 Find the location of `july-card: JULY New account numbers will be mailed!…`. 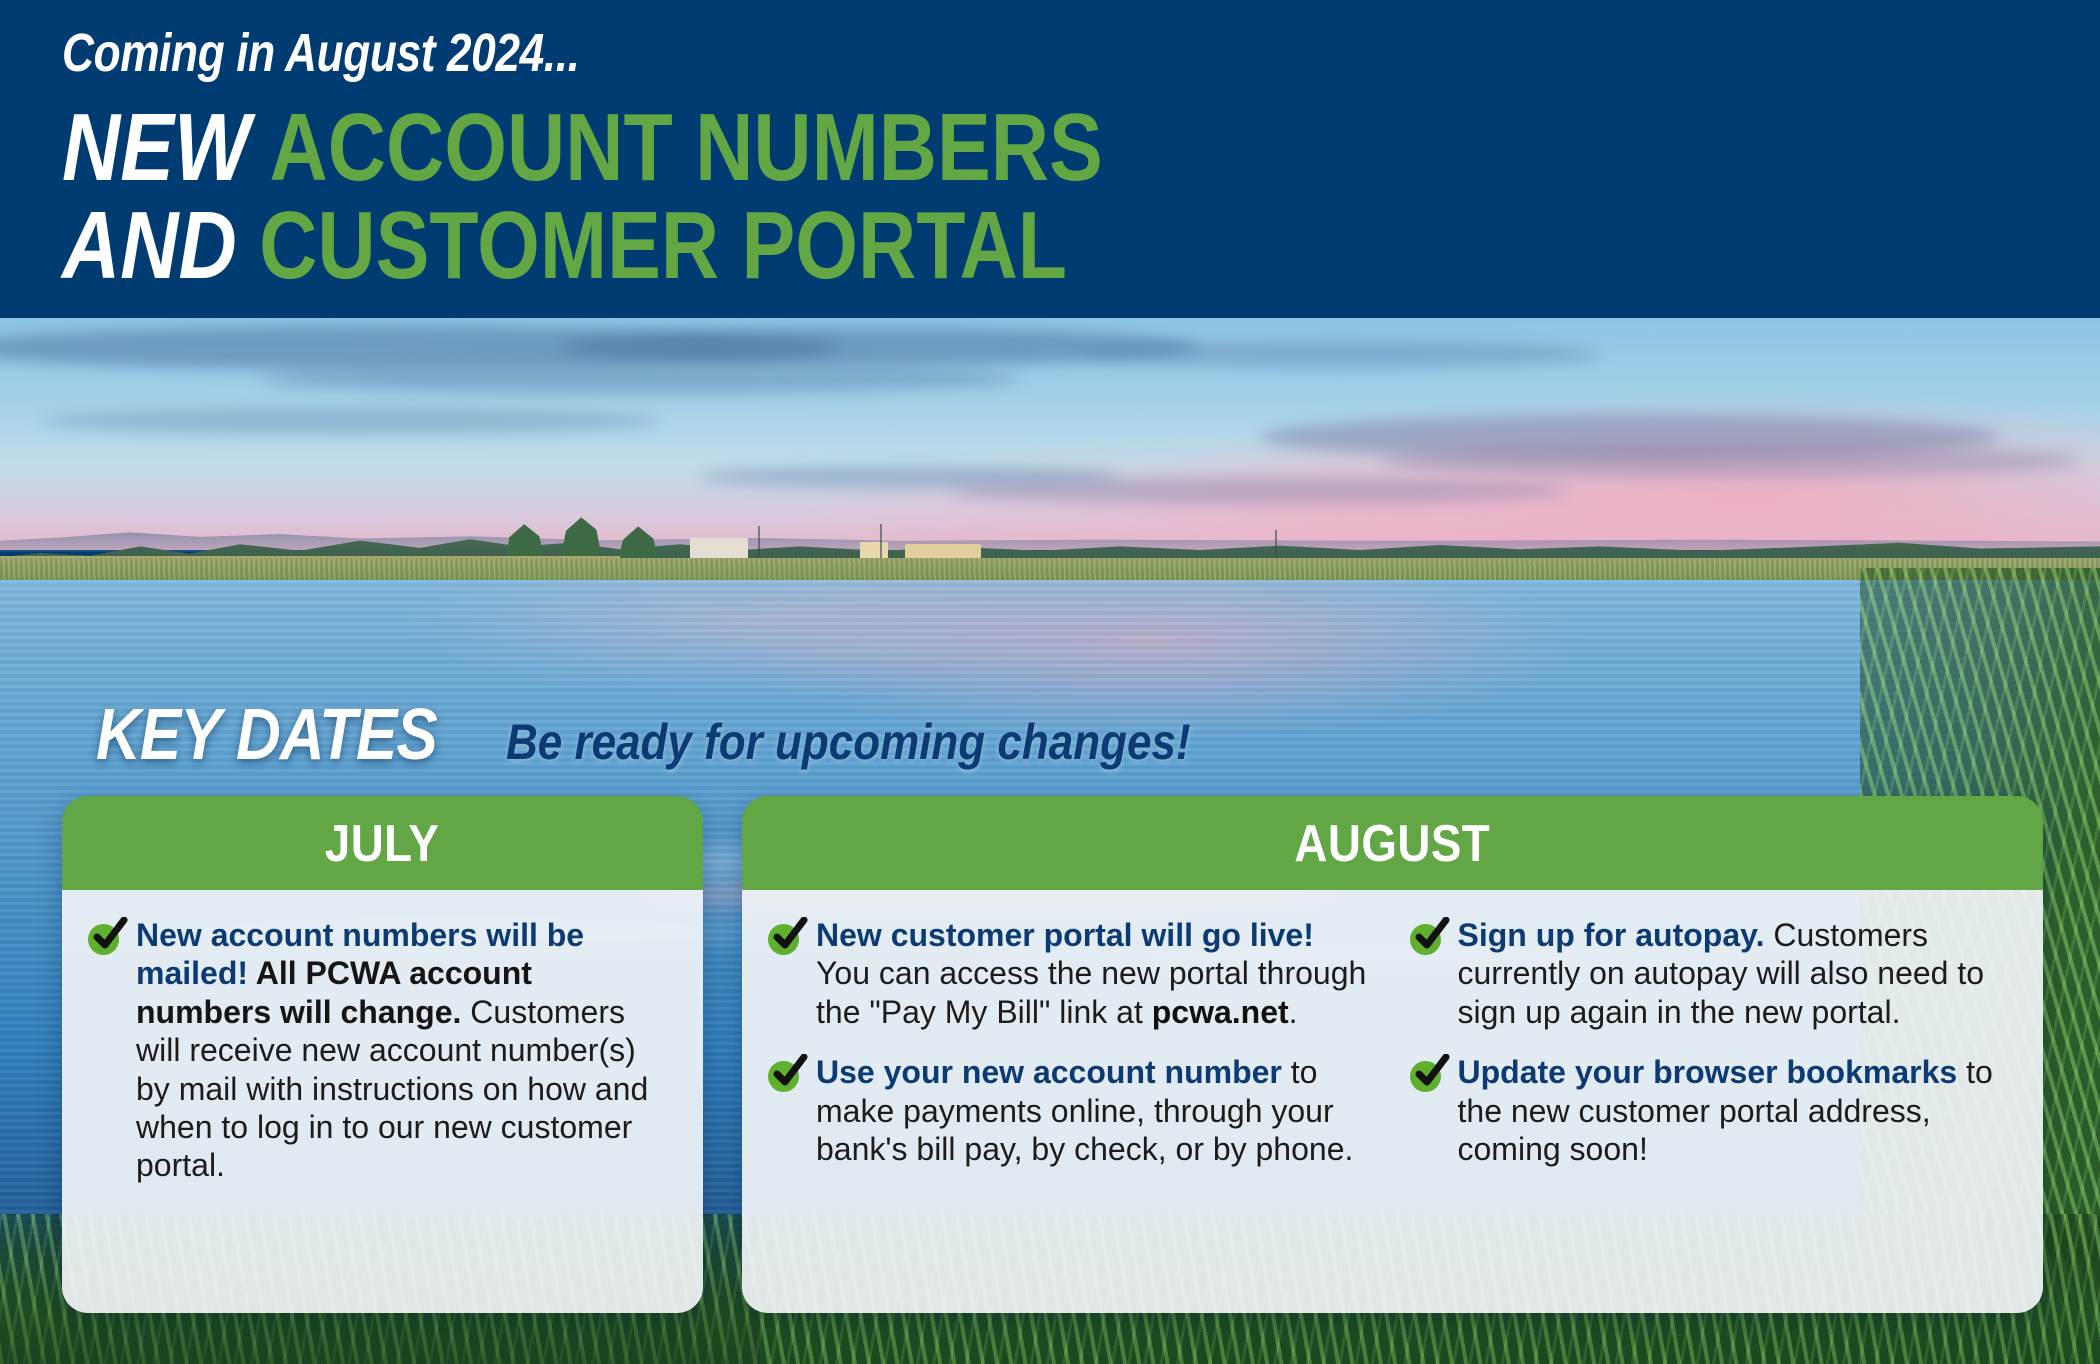

july-card: JULY New account numbers will be mailed!… is located at coordinates (382, 1054).